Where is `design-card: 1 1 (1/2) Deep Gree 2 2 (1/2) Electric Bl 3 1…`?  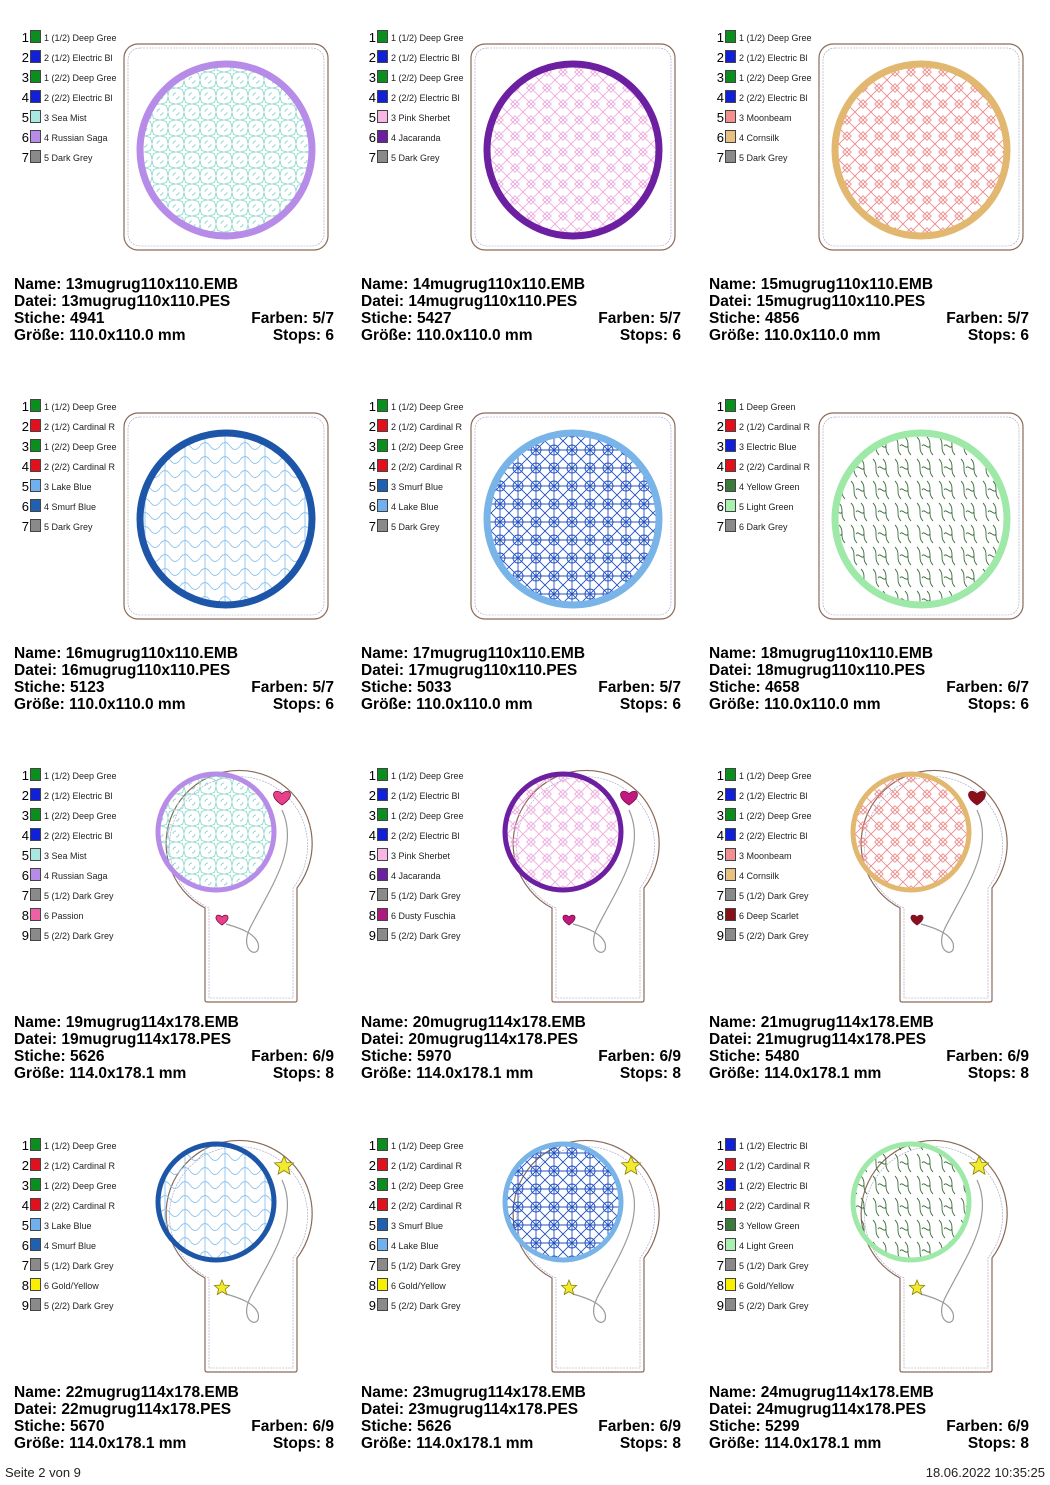 design-card: 1 1 (1/2) Deep Gree 2 2 (1/2) Electric Bl 3 1… is located at coordinates (520, 922).